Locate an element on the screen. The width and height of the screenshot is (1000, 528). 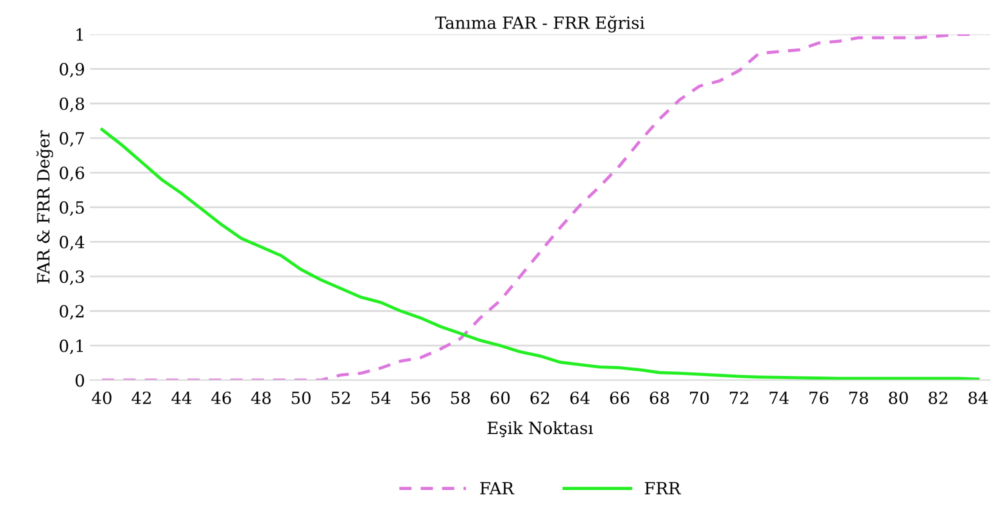
y-tick-label: 0,9 is located at coordinates (72, 70).